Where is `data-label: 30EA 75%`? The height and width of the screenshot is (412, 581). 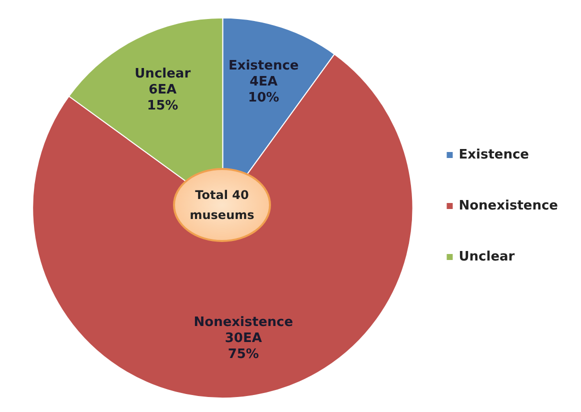
data-label: 30EA 75% is located at coordinates (243, 346).